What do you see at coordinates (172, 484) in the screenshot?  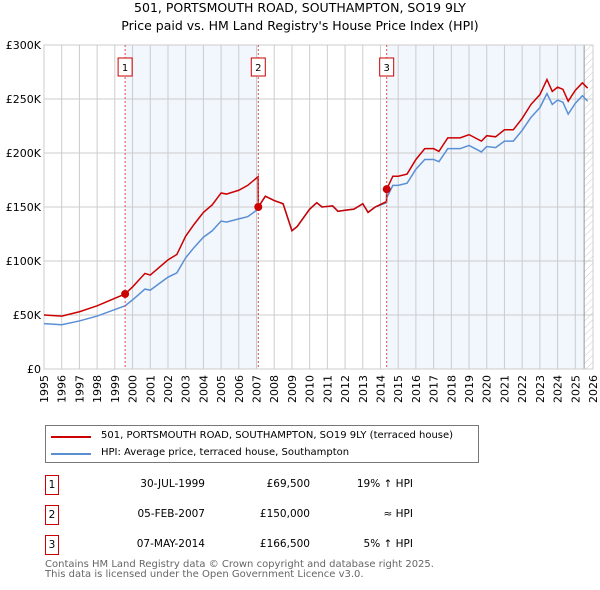 I see `sale-date: 30-JUL-1999` at bounding box center [172, 484].